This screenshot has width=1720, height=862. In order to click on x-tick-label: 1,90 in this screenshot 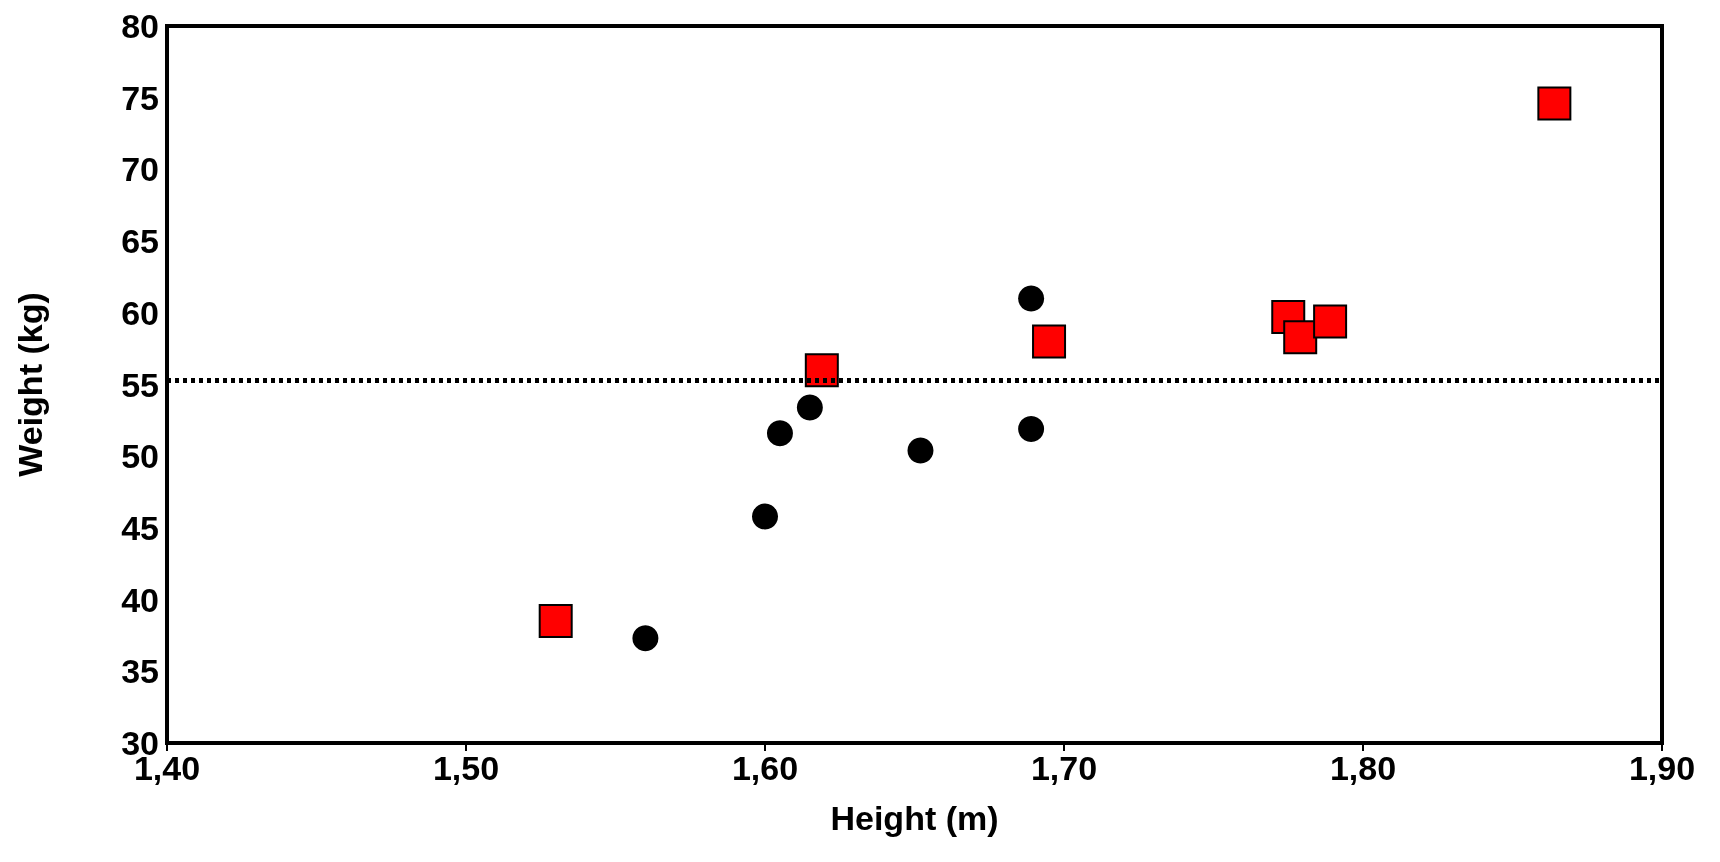, I will do `click(1662, 768)`.